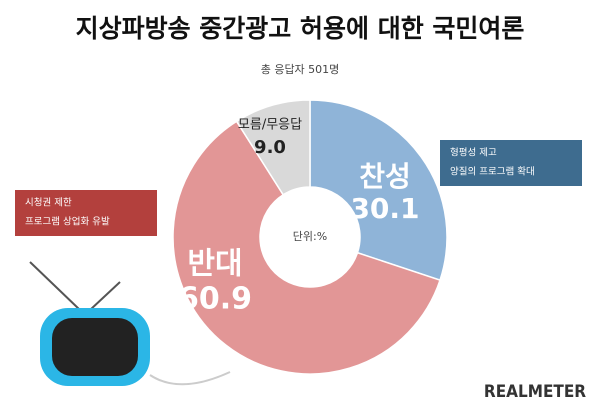 The height and width of the screenshot is (415, 600). Describe the element at coordinates (270, 125) in the screenshot. I see `category-label: 모름/무응답` at that location.